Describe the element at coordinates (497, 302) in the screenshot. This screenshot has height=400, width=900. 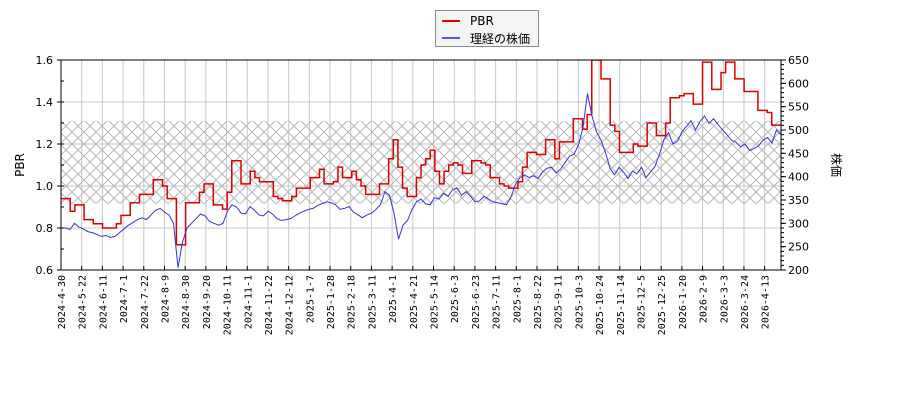
I see `x-tick-label: 2025-7-11` at that location.